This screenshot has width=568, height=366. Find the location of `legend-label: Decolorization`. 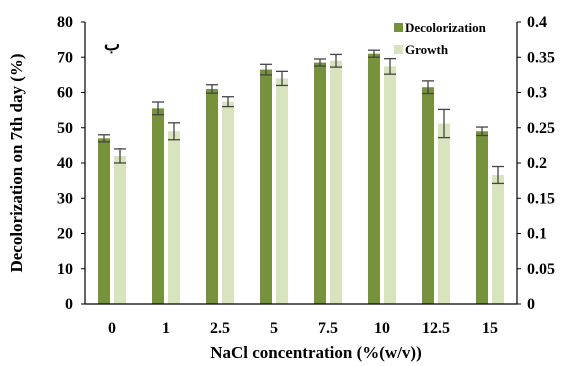

legend-label: Decolorization is located at coordinates (446, 27).